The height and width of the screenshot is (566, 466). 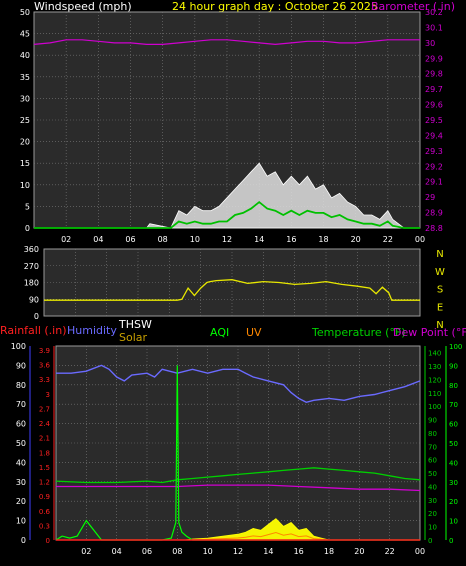 I want to click on rain-ytick: 0.9, so click(x=44, y=497).